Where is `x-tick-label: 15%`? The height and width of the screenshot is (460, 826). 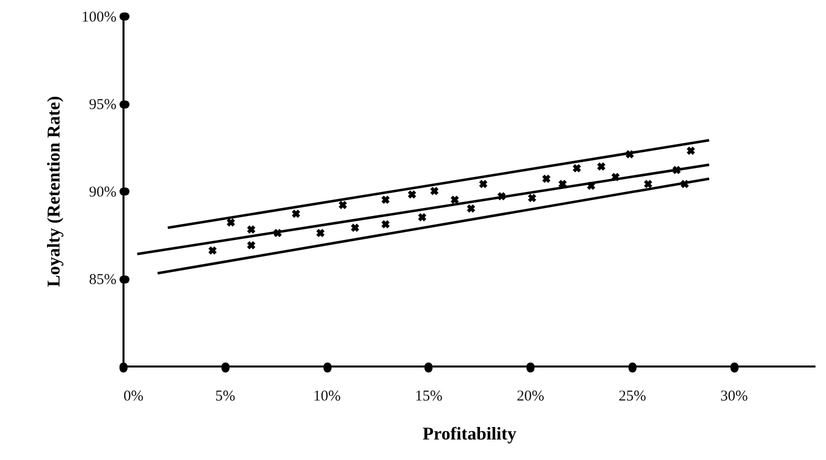 x-tick-label: 15% is located at coordinates (429, 396).